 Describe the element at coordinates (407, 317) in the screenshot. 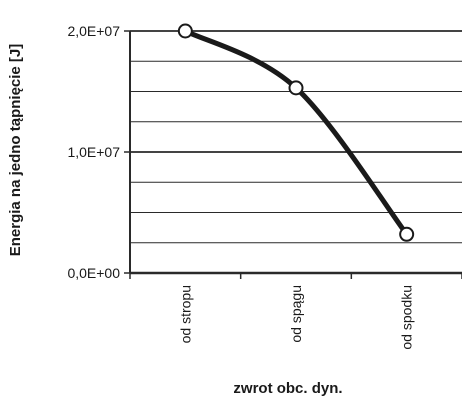

I see `x-category-label: od spodku` at that location.